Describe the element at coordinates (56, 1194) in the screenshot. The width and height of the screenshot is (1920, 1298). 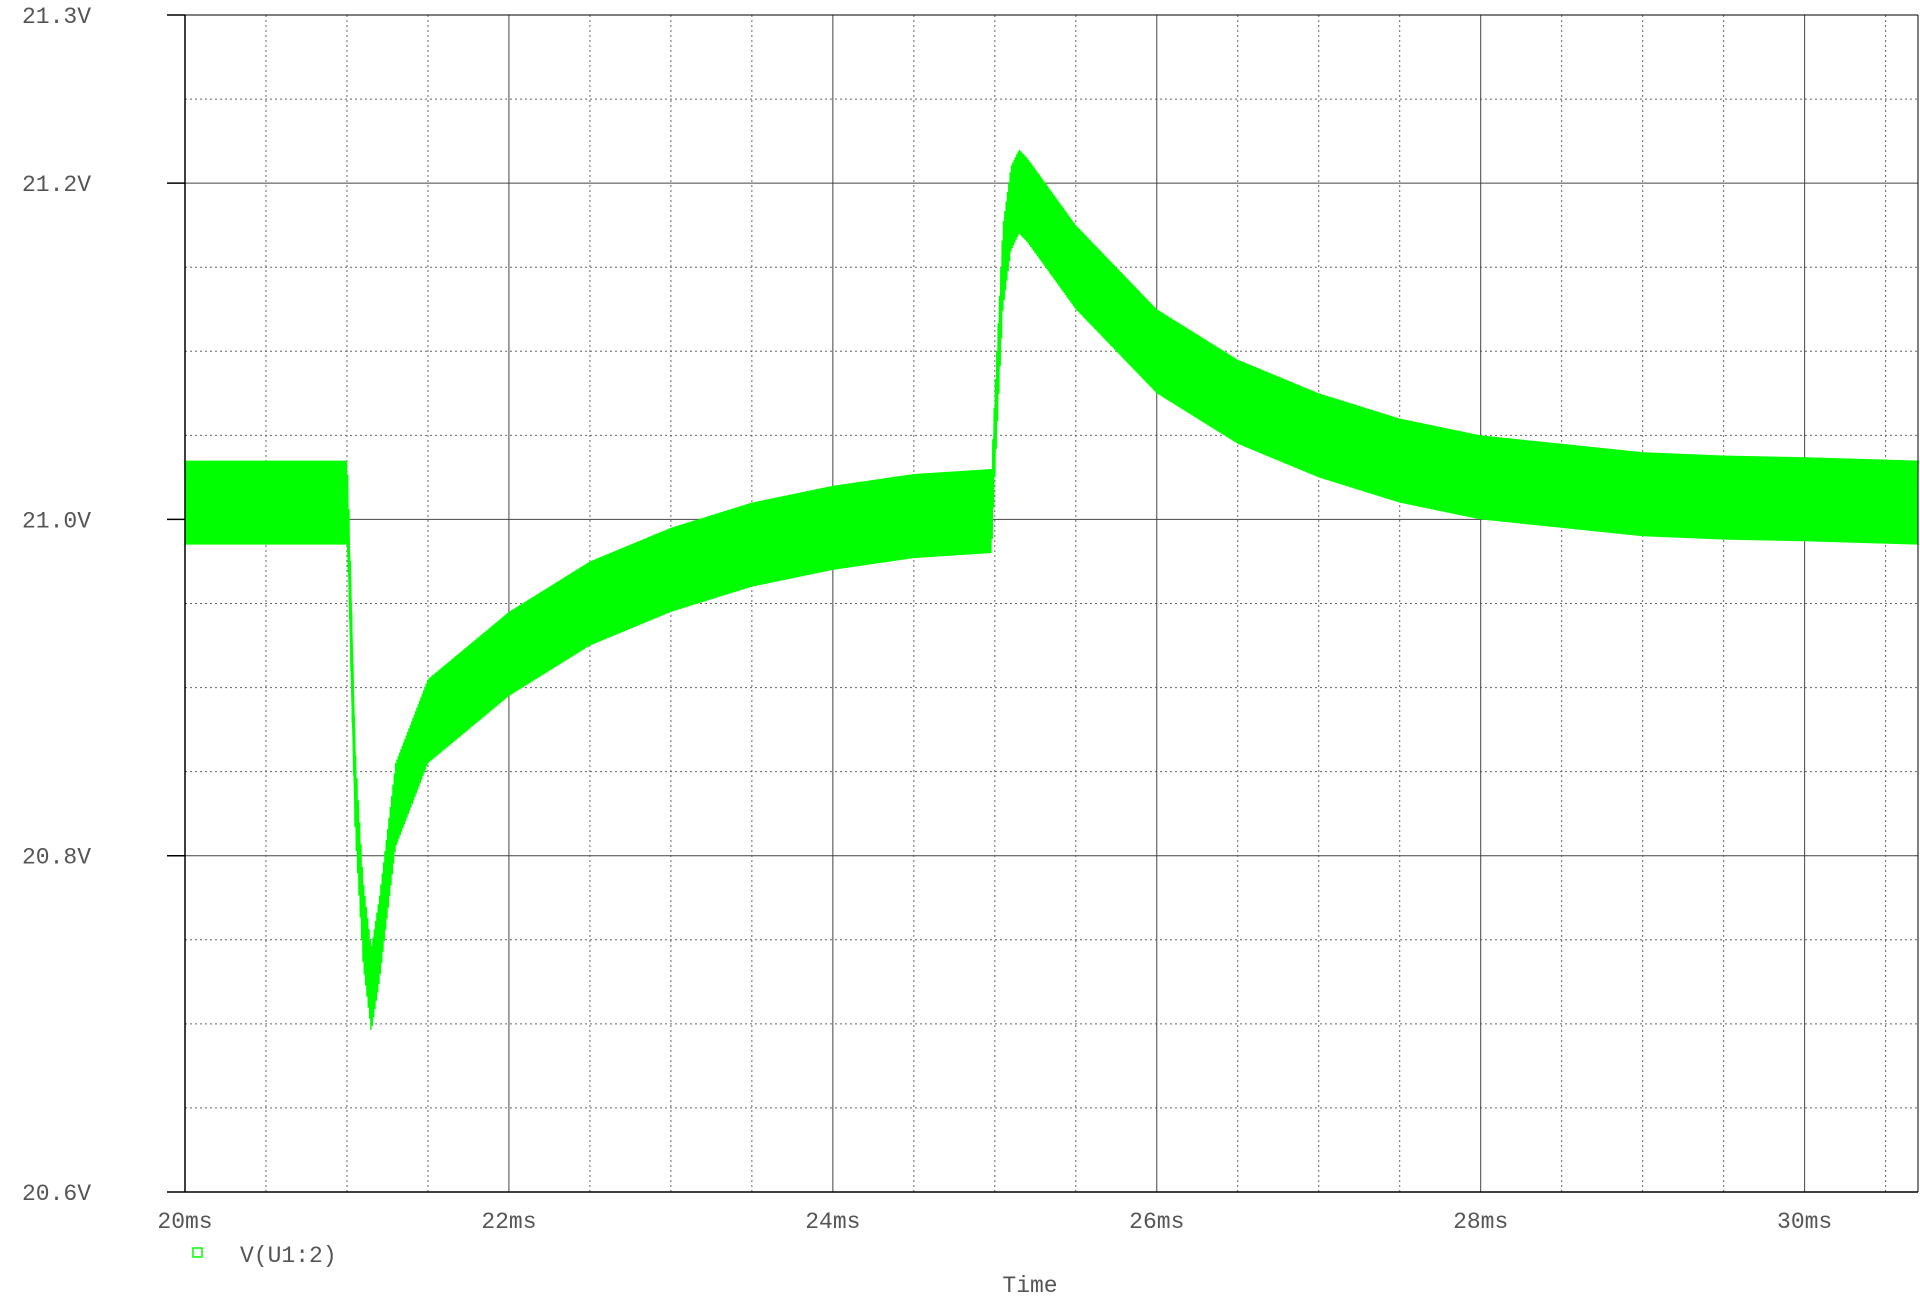
I see `y-tick-label: 20.6V` at that location.